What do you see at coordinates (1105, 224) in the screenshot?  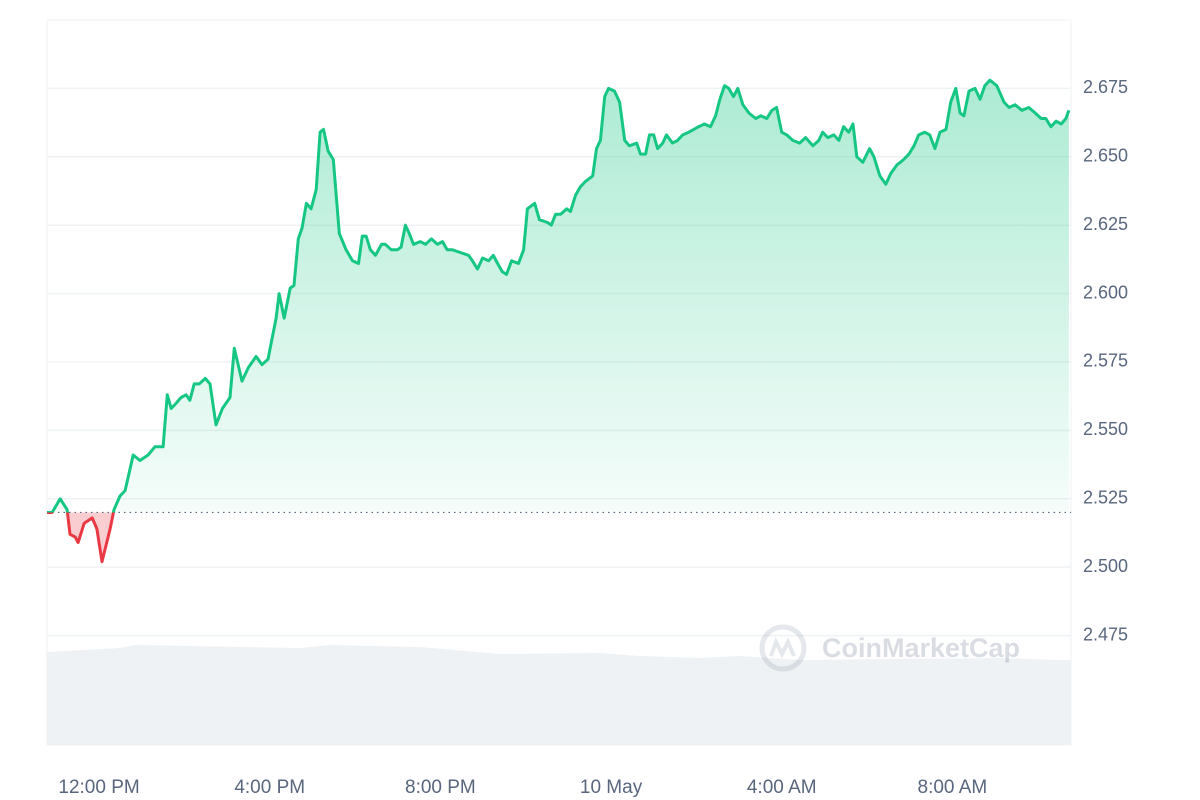 I see `y-tick-label: 2.625` at bounding box center [1105, 224].